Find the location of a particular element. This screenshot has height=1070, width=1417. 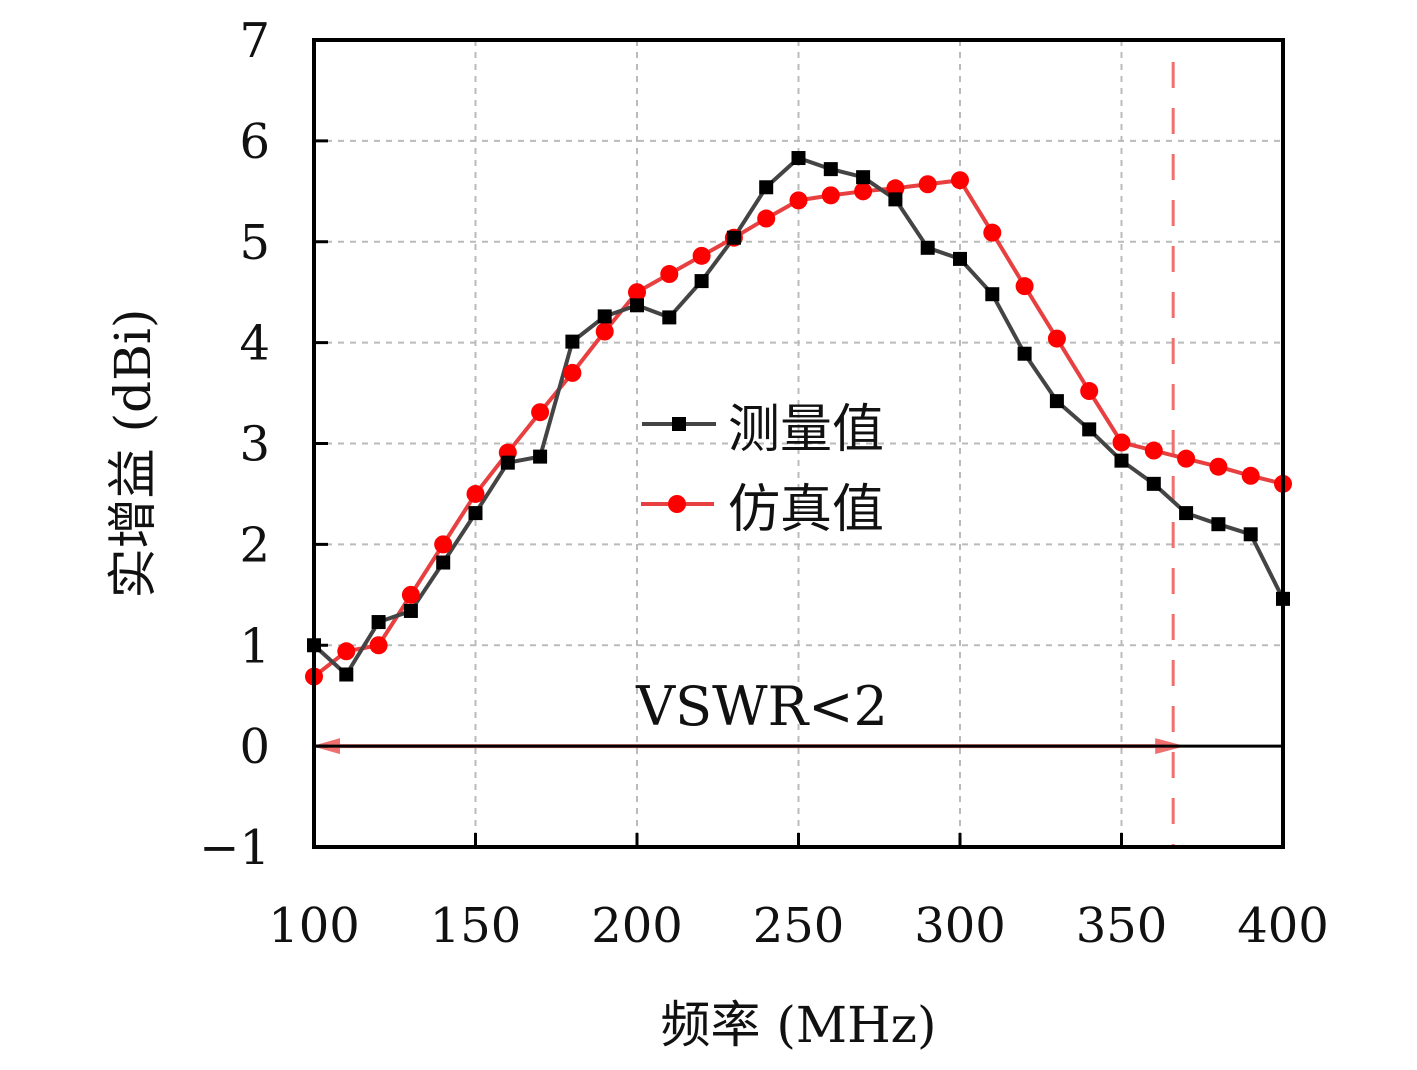

legend: 测量值 仿真值 is located at coordinates (762, 470).